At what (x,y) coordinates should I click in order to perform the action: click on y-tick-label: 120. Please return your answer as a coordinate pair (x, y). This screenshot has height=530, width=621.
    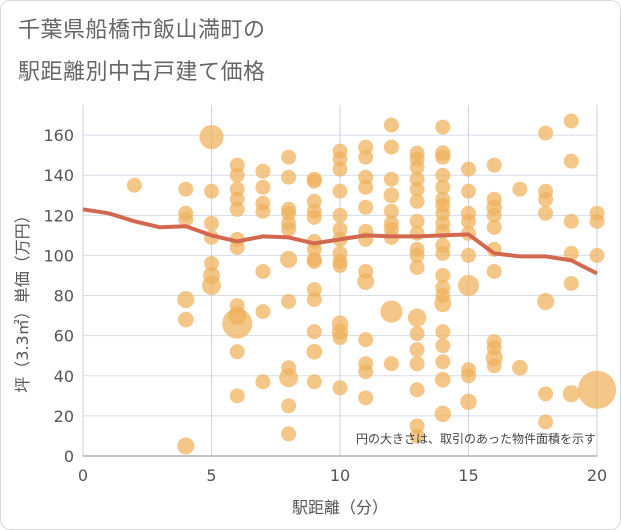
    Looking at the image, I should click on (58, 215).